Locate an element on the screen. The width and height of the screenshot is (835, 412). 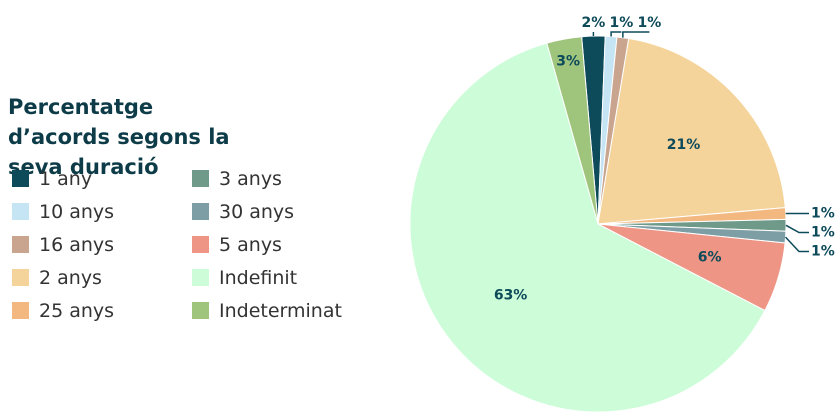
legend-item: Indeterminat is located at coordinates (282, 310).